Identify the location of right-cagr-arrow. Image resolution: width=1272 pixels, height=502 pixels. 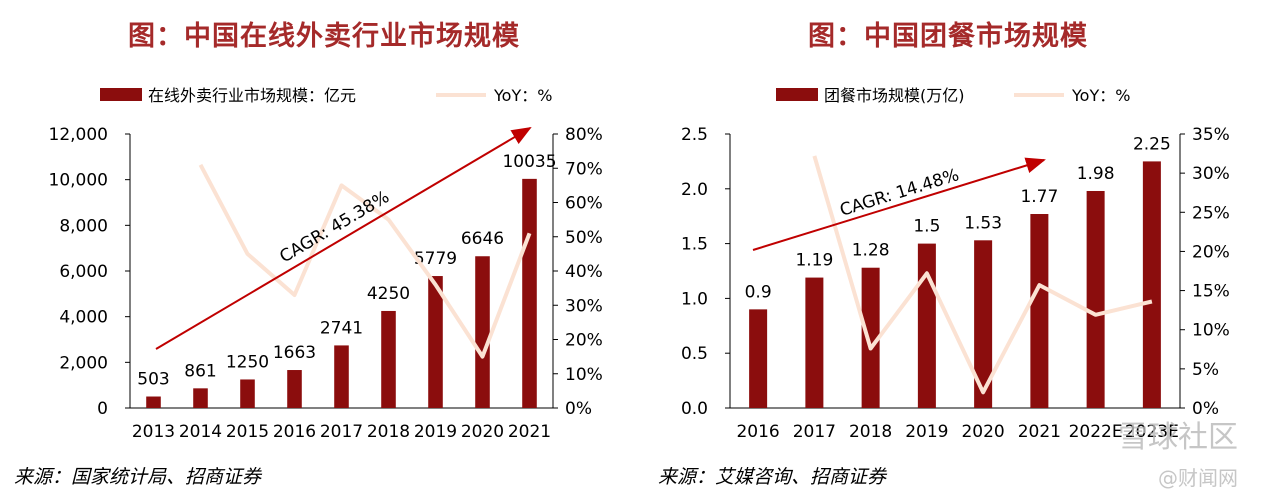
(899, 204).